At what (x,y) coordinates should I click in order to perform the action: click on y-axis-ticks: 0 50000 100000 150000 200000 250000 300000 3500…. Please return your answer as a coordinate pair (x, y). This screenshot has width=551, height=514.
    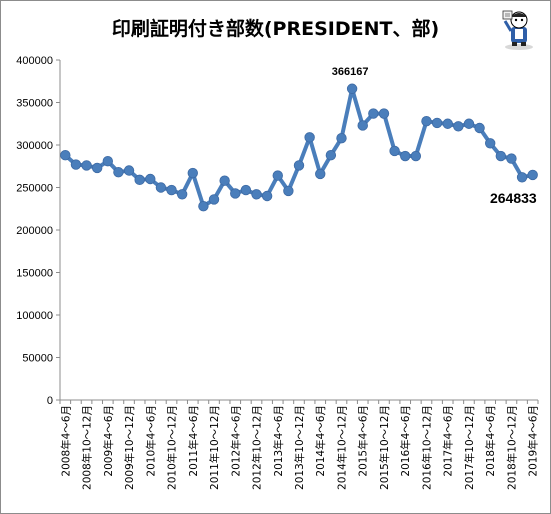
    Looking at the image, I should click on (38, 231).